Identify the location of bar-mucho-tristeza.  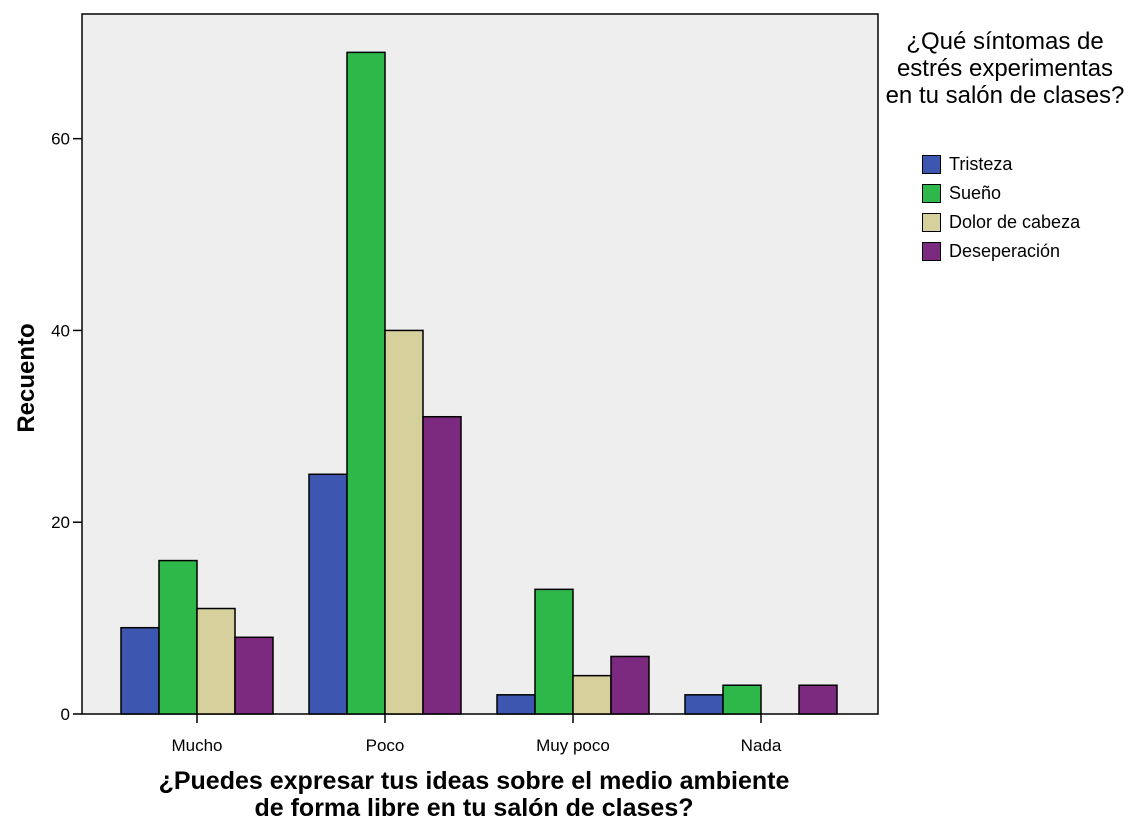
(140, 670).